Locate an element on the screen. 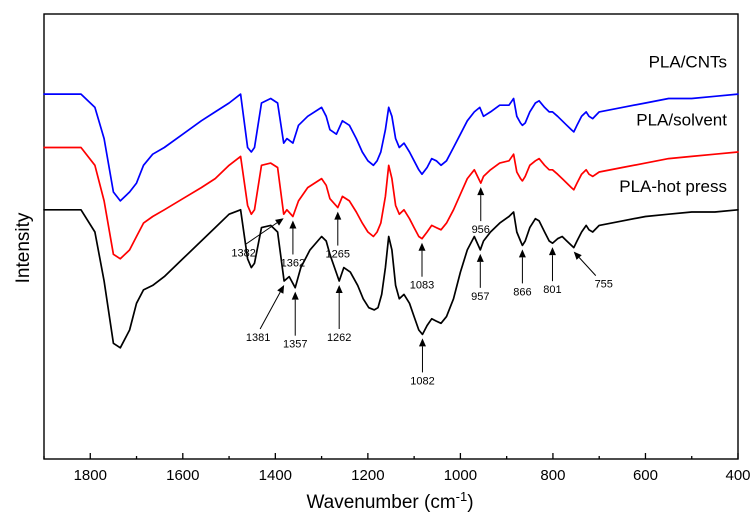  y-axis-title: Intensity is located at coordinates (23, 247).